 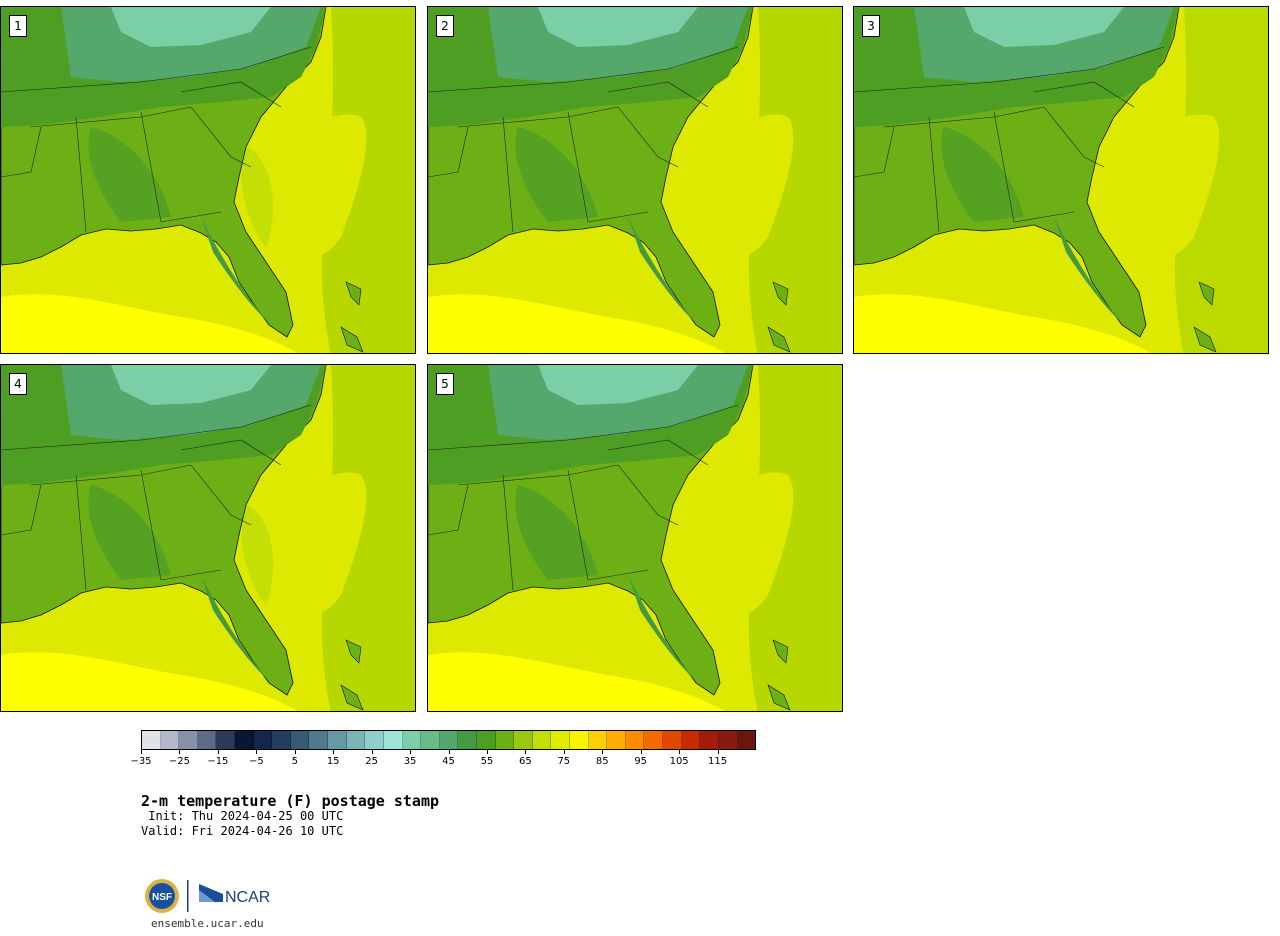 I want to click on colorbar-tick-label: −5, so click(x=256, y=761).